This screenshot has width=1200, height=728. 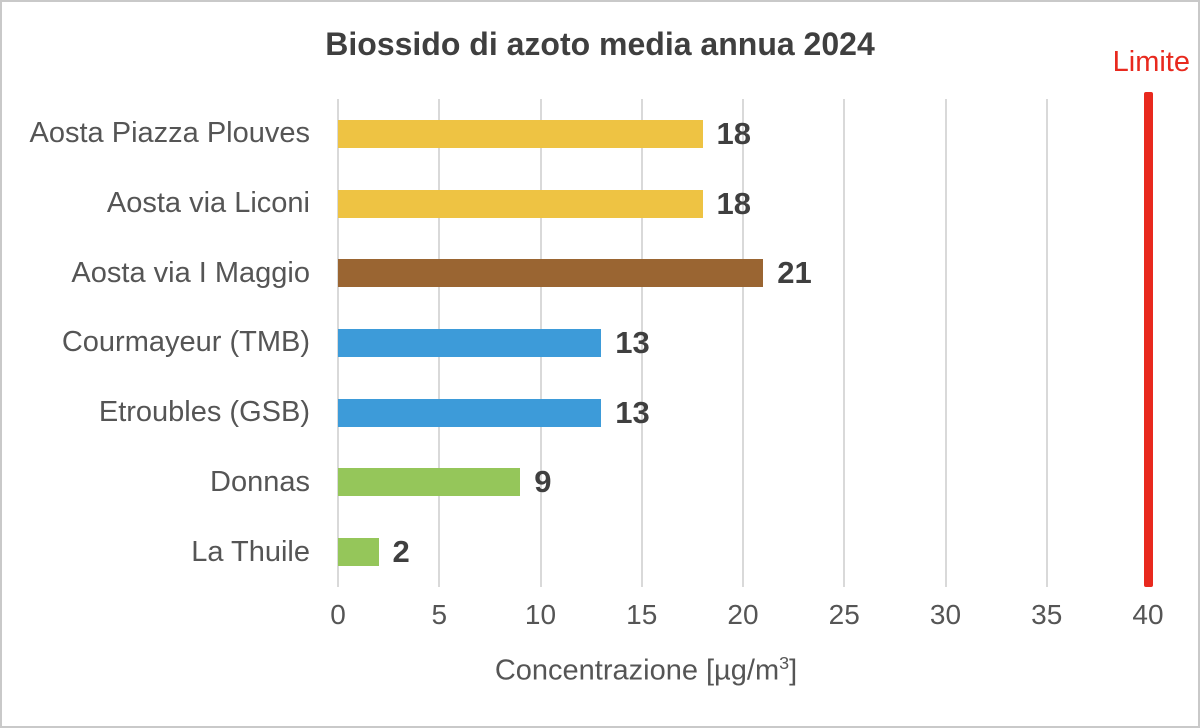 I want to click on x-axis-title-superscript: 3, so click(x=784, y=663).